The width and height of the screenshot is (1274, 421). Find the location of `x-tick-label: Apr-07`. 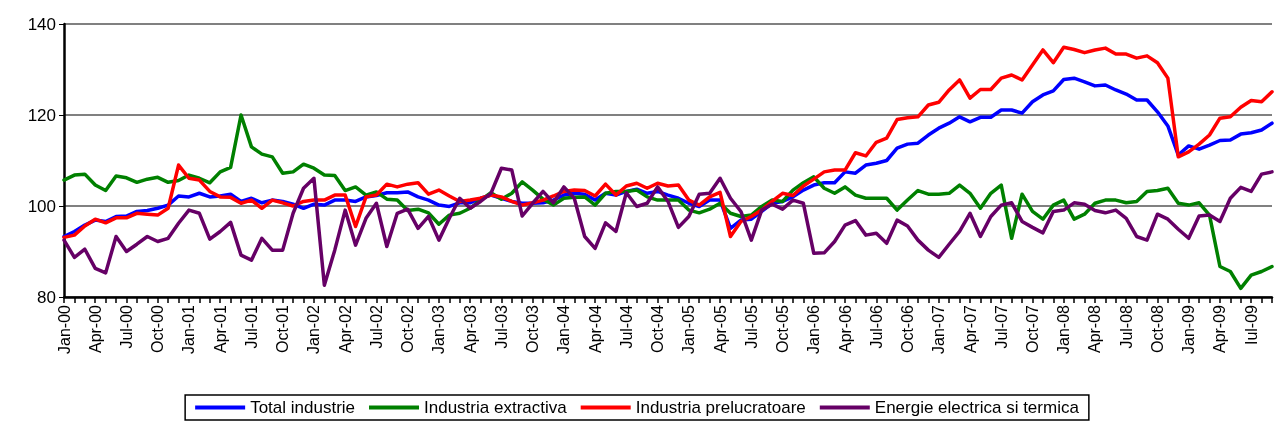

x-tick-label: Apr-07 is located at coordinates (970, 329).